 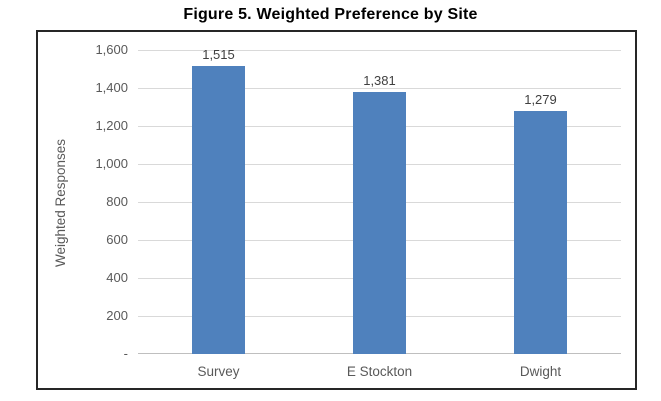 I want to click on y-tick-label: 1,200, so click(x=111, y=125).